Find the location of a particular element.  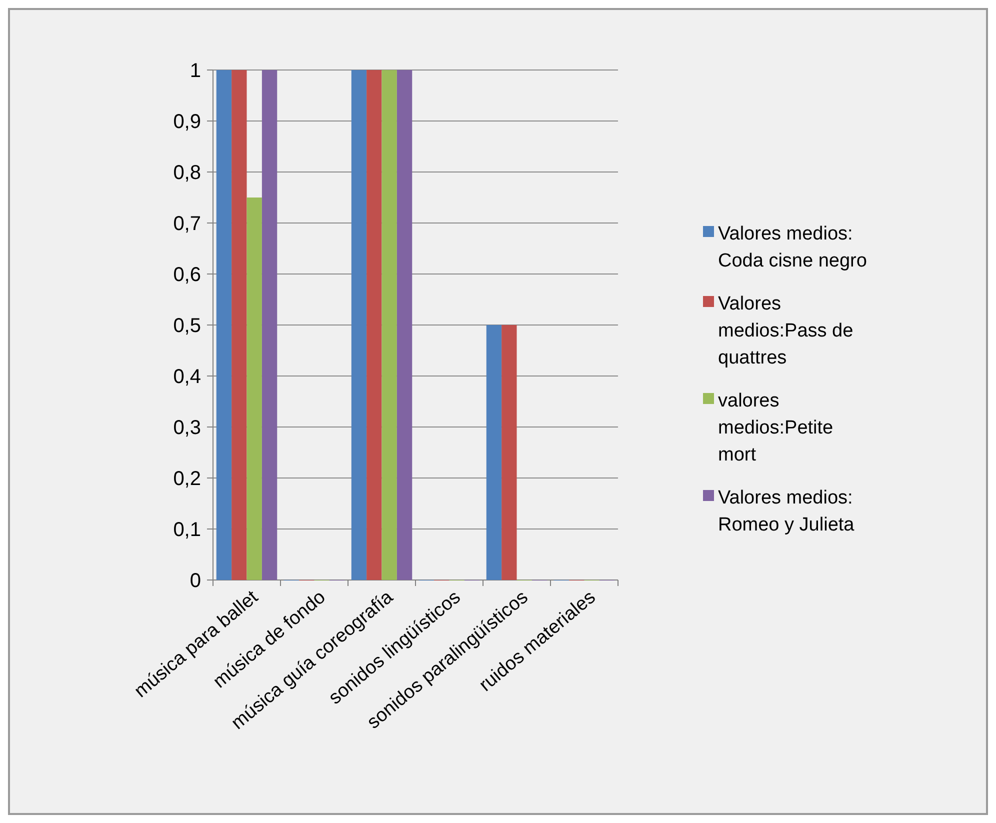

legend-label: Valores medios:Pass de quattres is located at coordinates (786, 331).